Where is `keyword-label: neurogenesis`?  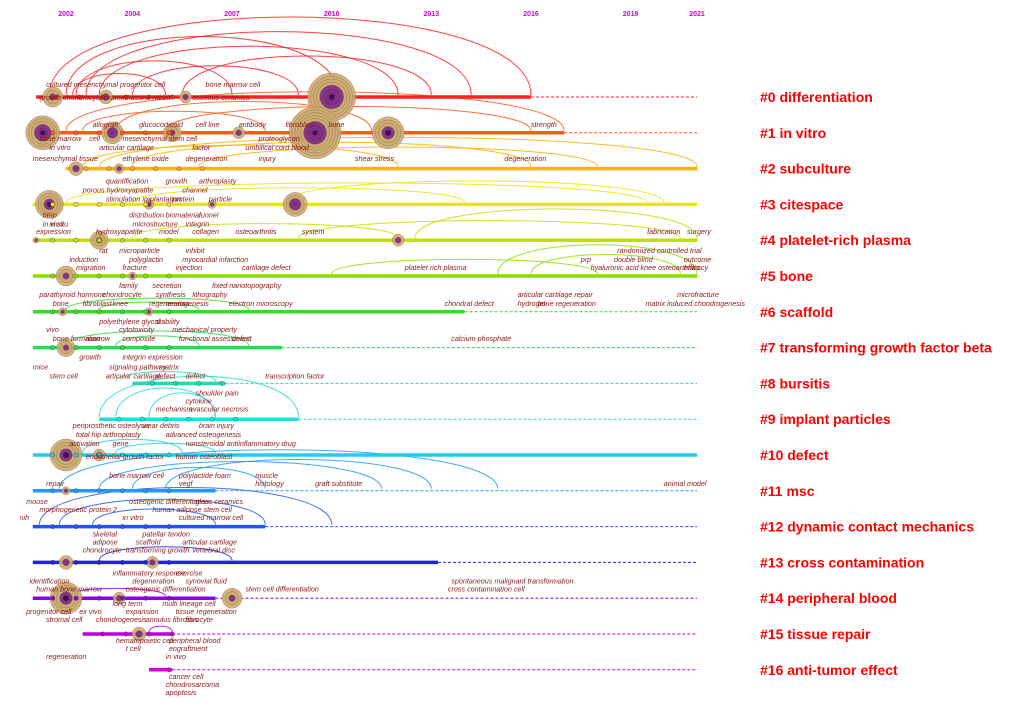
keyword-label: neurogenesis is located at coordinates (188, 303).